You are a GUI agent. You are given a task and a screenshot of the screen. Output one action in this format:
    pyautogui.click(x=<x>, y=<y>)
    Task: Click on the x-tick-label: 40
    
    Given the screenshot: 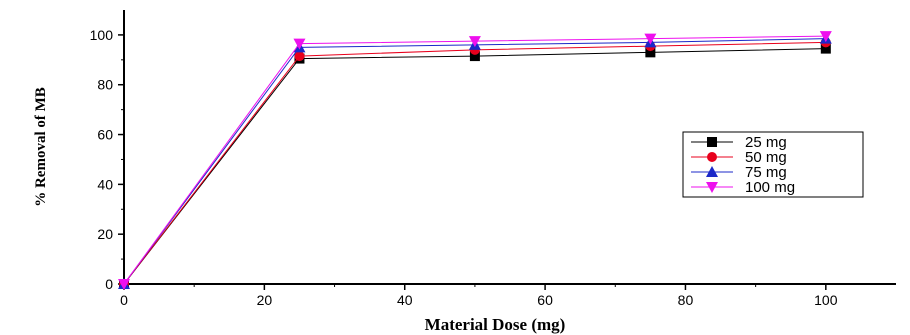 What is the action you would take?
    pyautogui.click(x=405, y=300)
    